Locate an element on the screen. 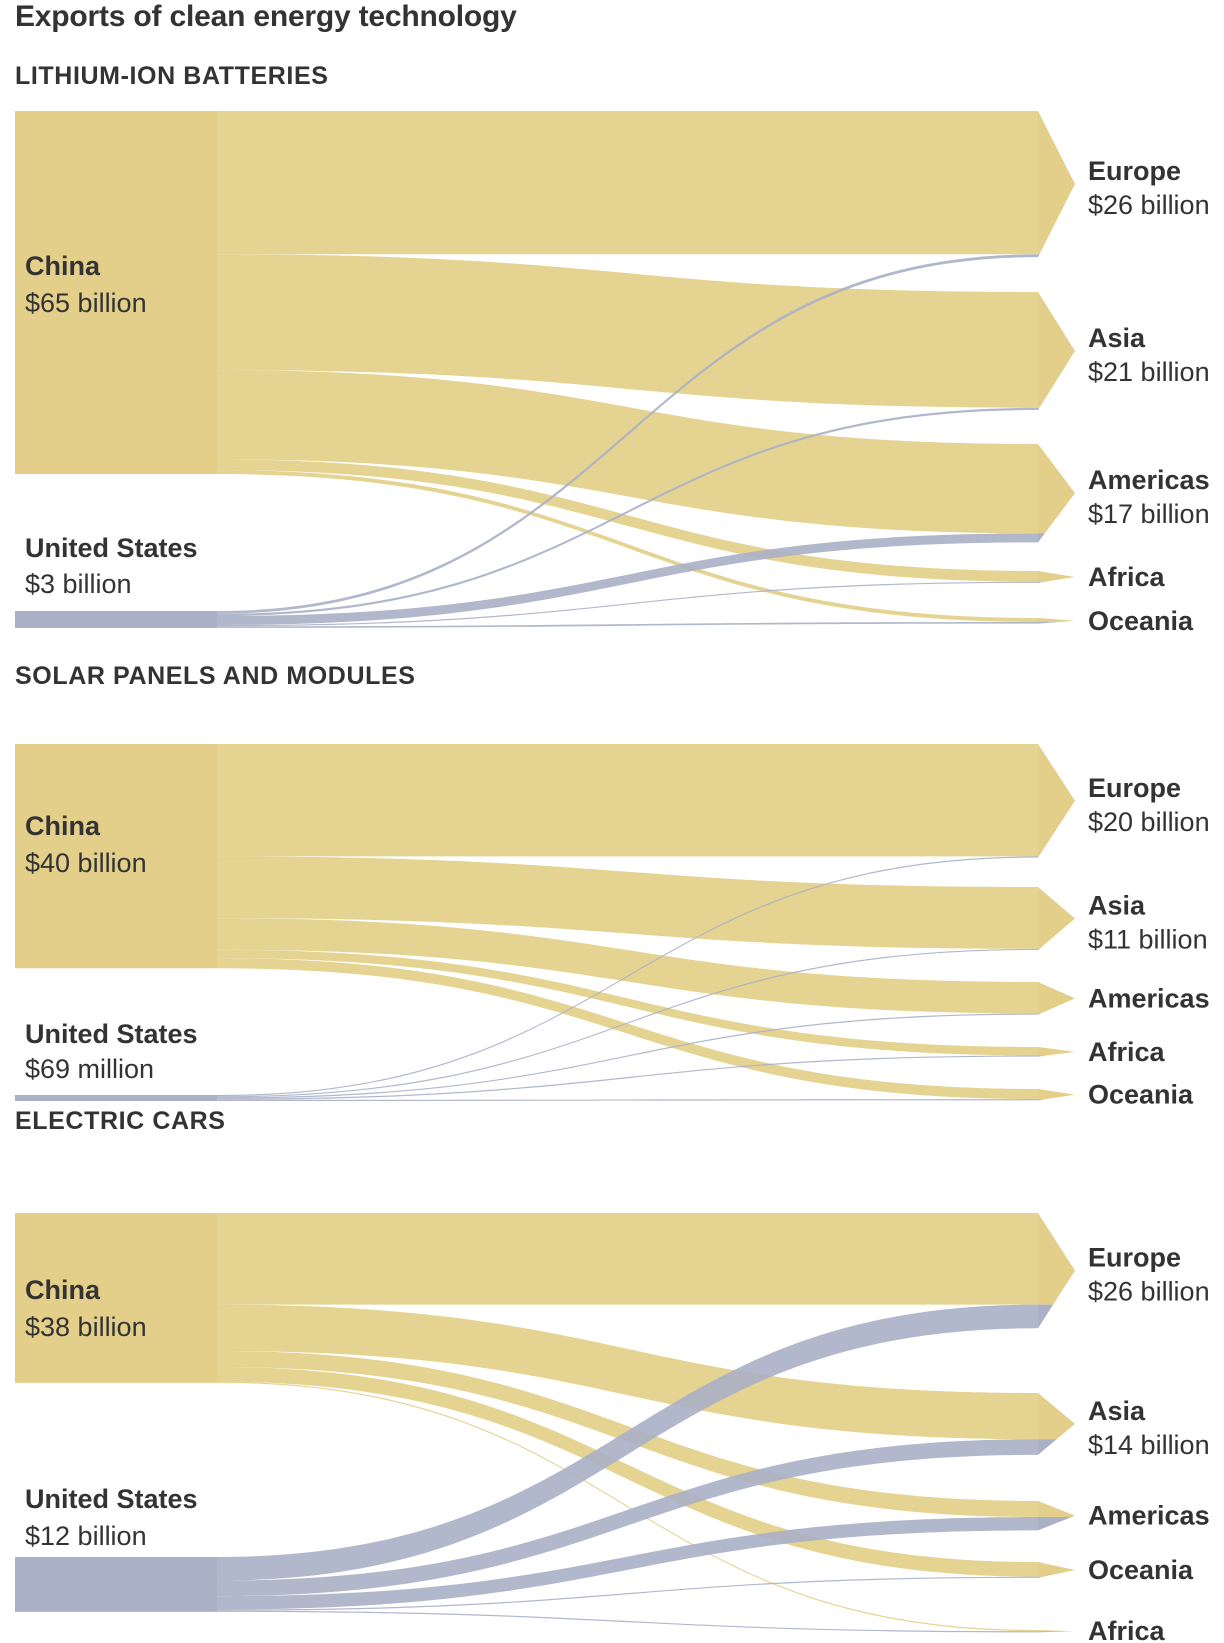 This screenshot has width=1224, height=1643. source-node-china-batteries is located at coordinates (116, 293).